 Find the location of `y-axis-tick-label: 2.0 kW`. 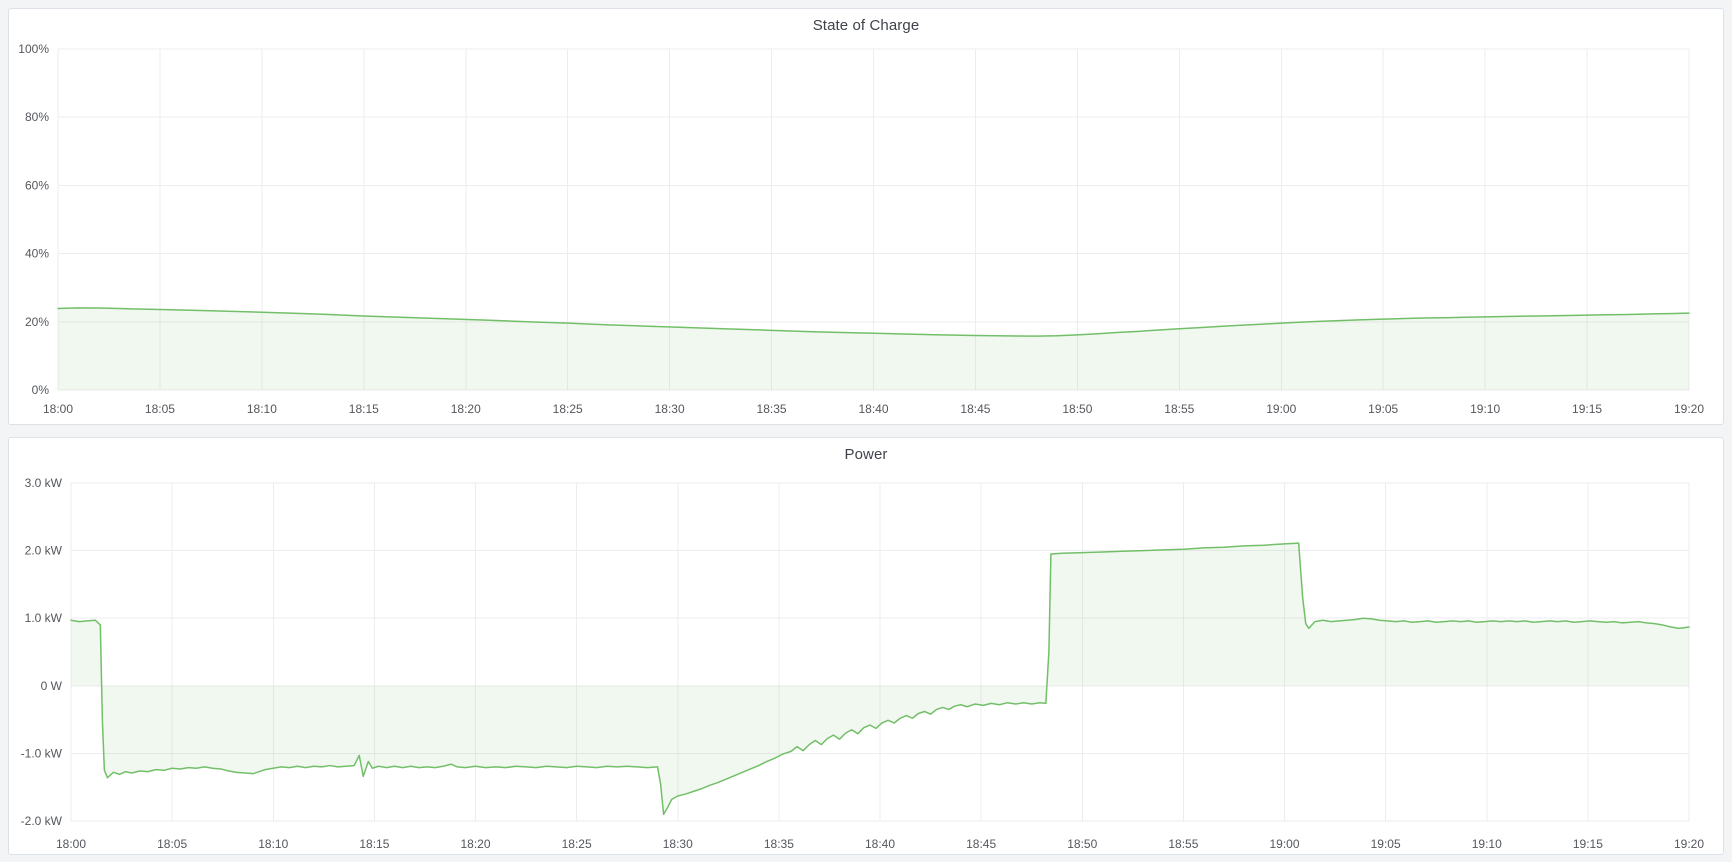

y-axis-tick-label: 2.0 kW is located at coordinates (44, 551).